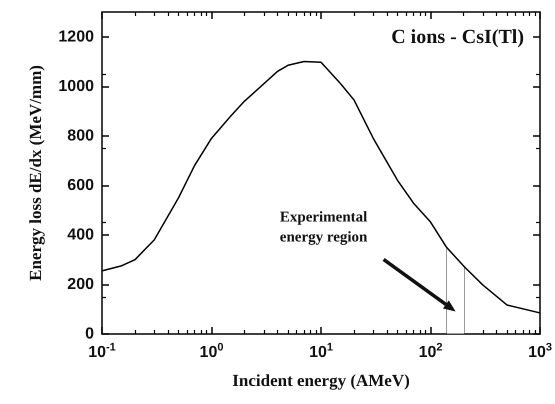 This screenshot has width=555, height=404. I want to click on y-tick-label: 800, so click(80, 135).